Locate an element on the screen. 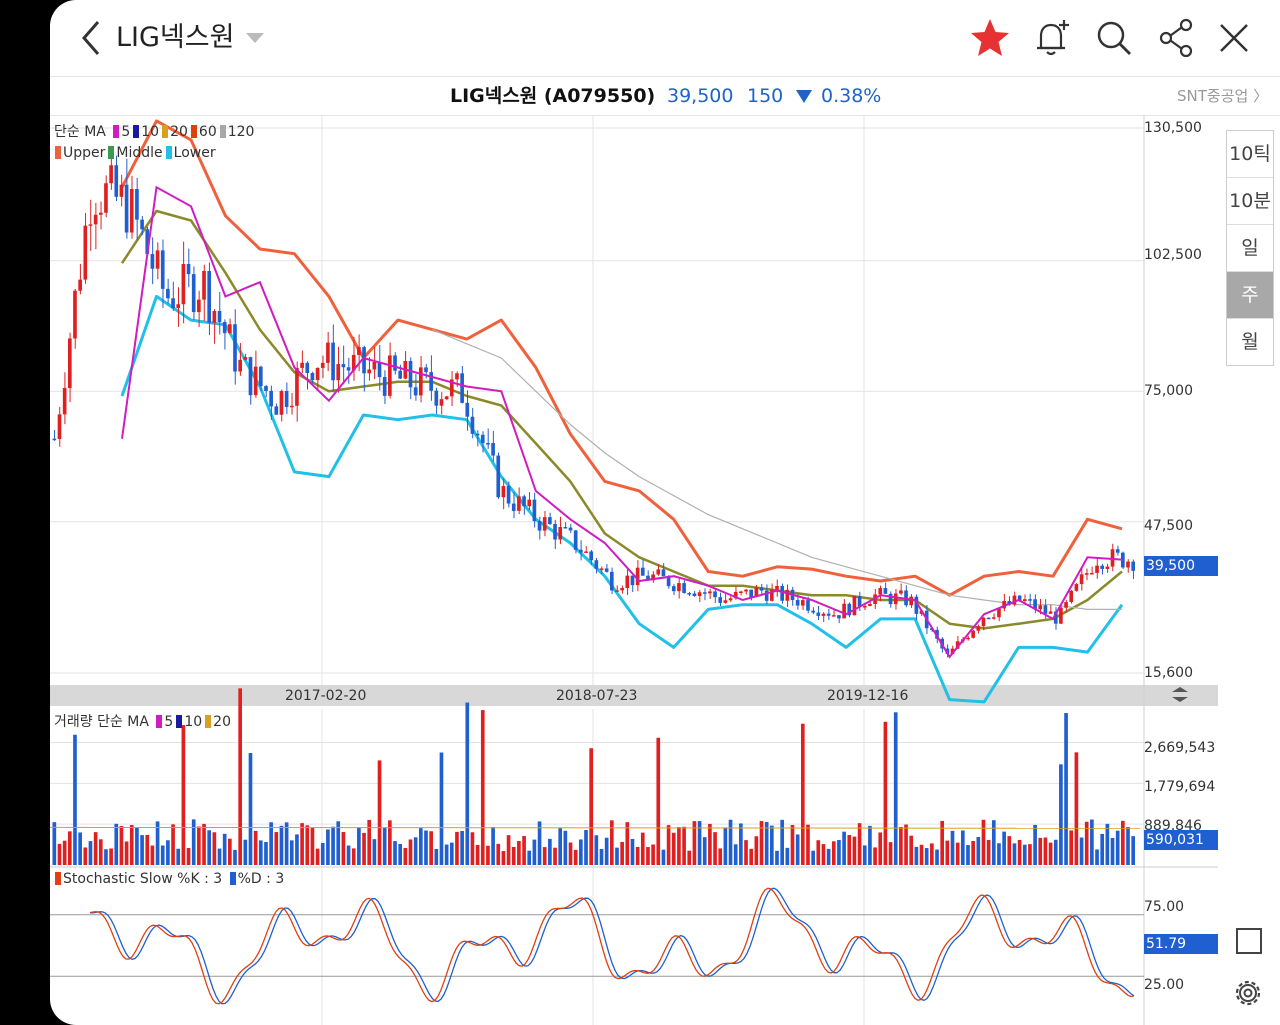  dropdown-icon is located at coordinates (255, 38).